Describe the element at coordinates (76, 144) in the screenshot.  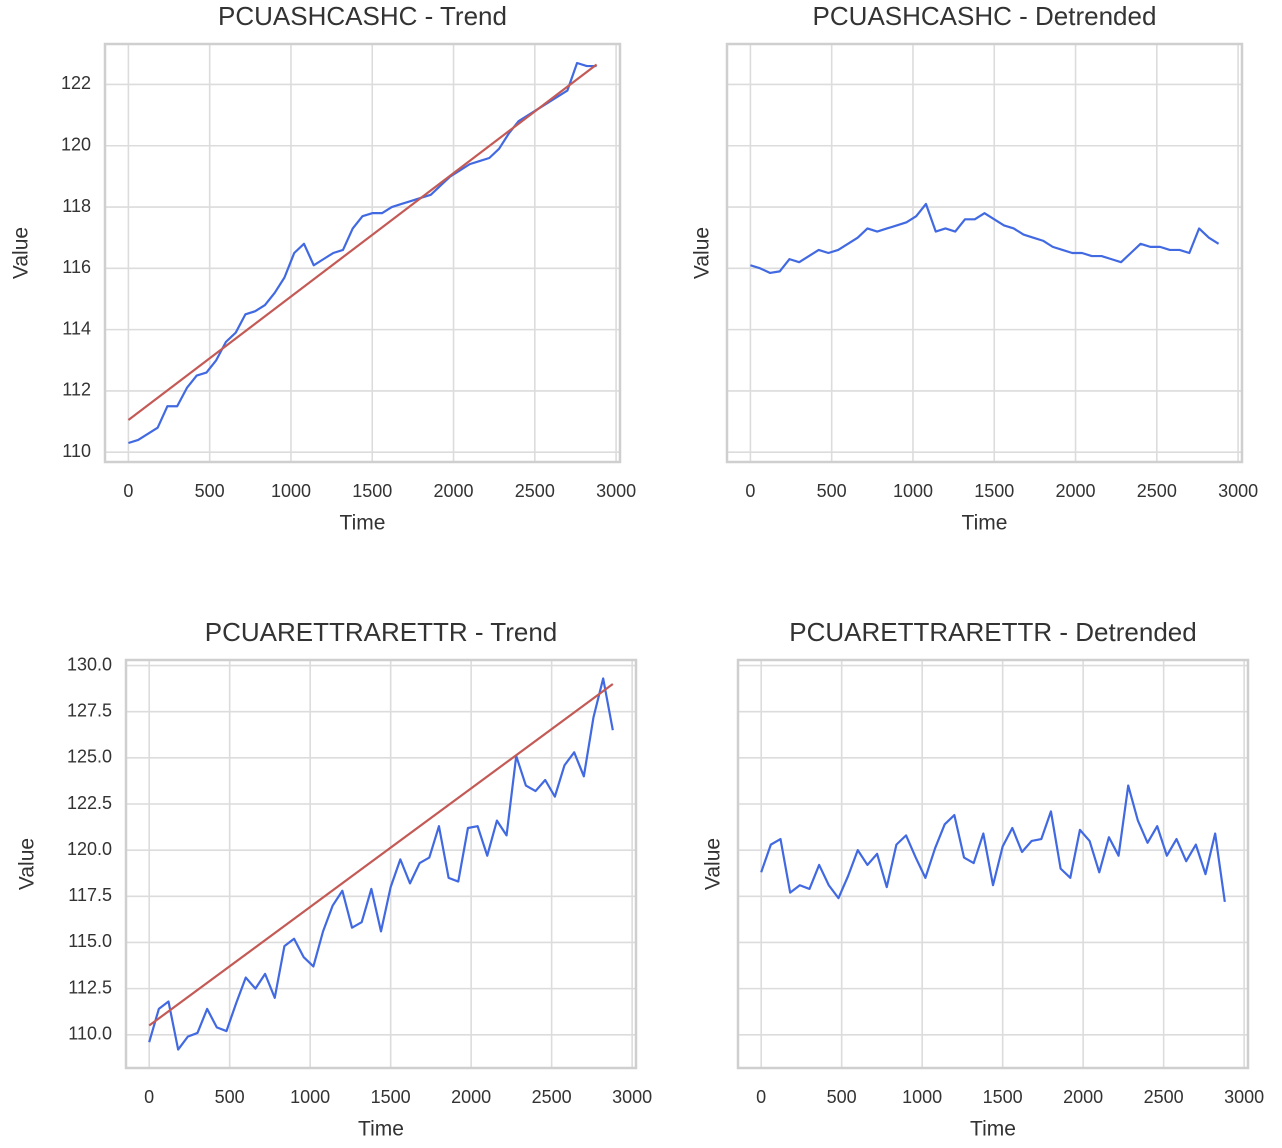
I see `y-tick-label: 120` at that location.